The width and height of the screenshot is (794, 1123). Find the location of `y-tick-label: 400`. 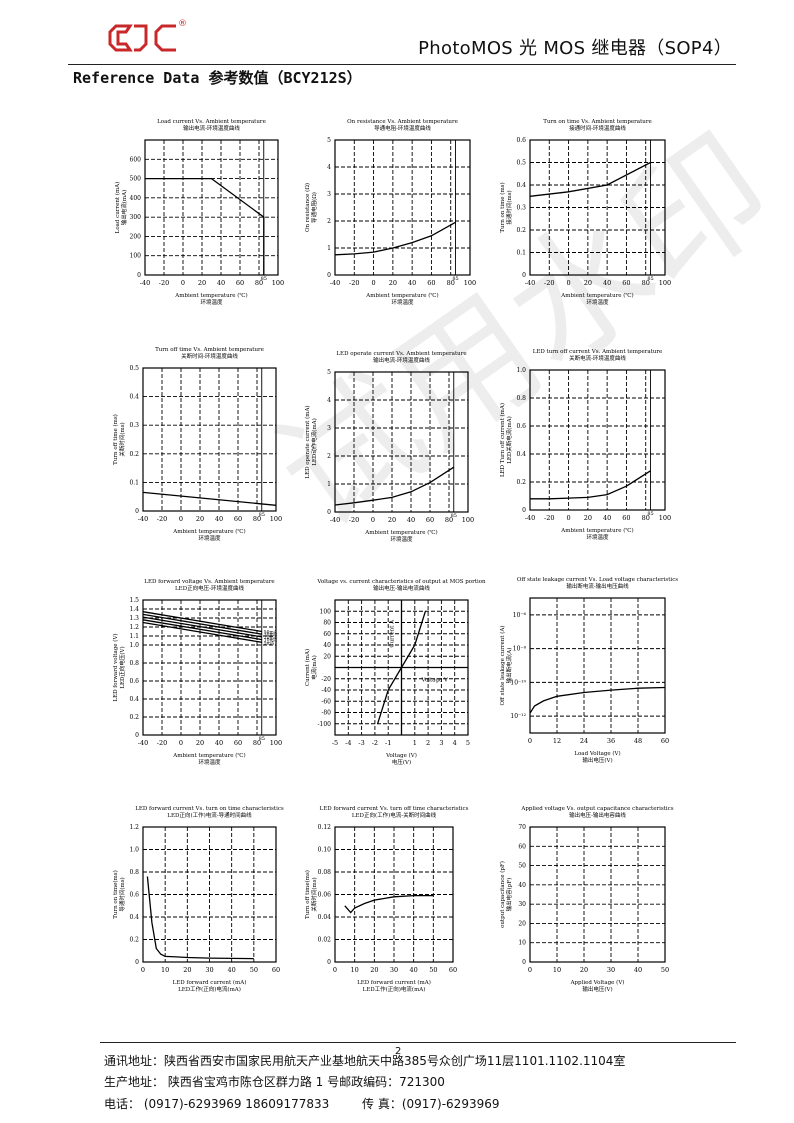

y-tick-label: 400 is located at coordinates (136, 198).